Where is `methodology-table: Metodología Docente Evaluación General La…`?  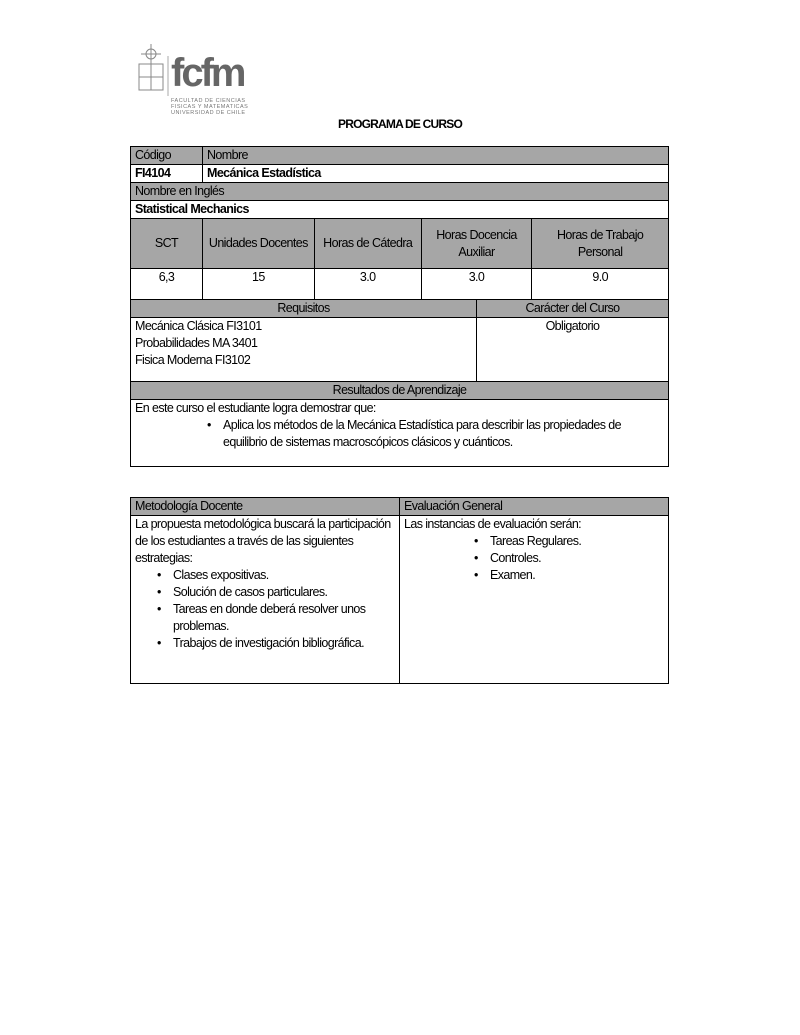
methodology-table: Metodología Docente Evaluación General La… is located at coordinates (399, 590).